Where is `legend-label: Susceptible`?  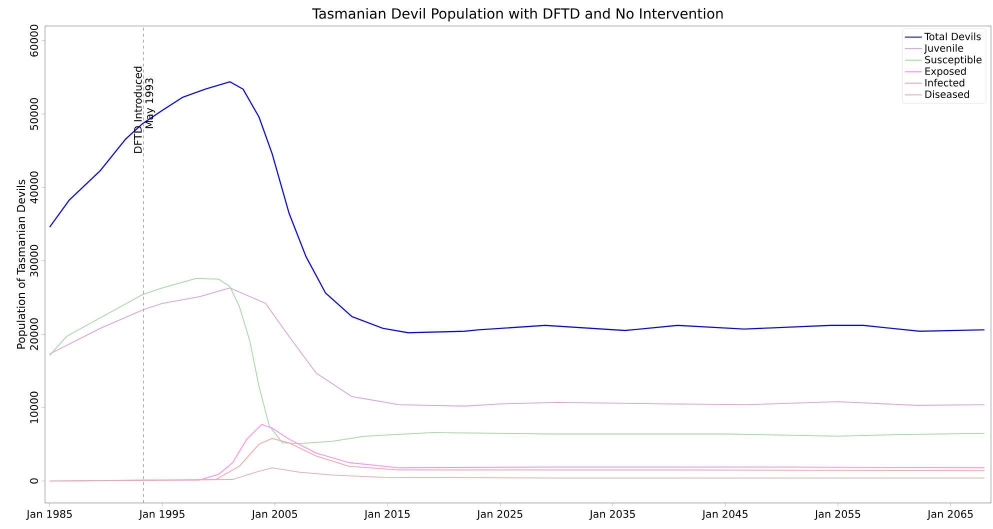 legend-label: Susceptible is located at coordinates (953, 61).